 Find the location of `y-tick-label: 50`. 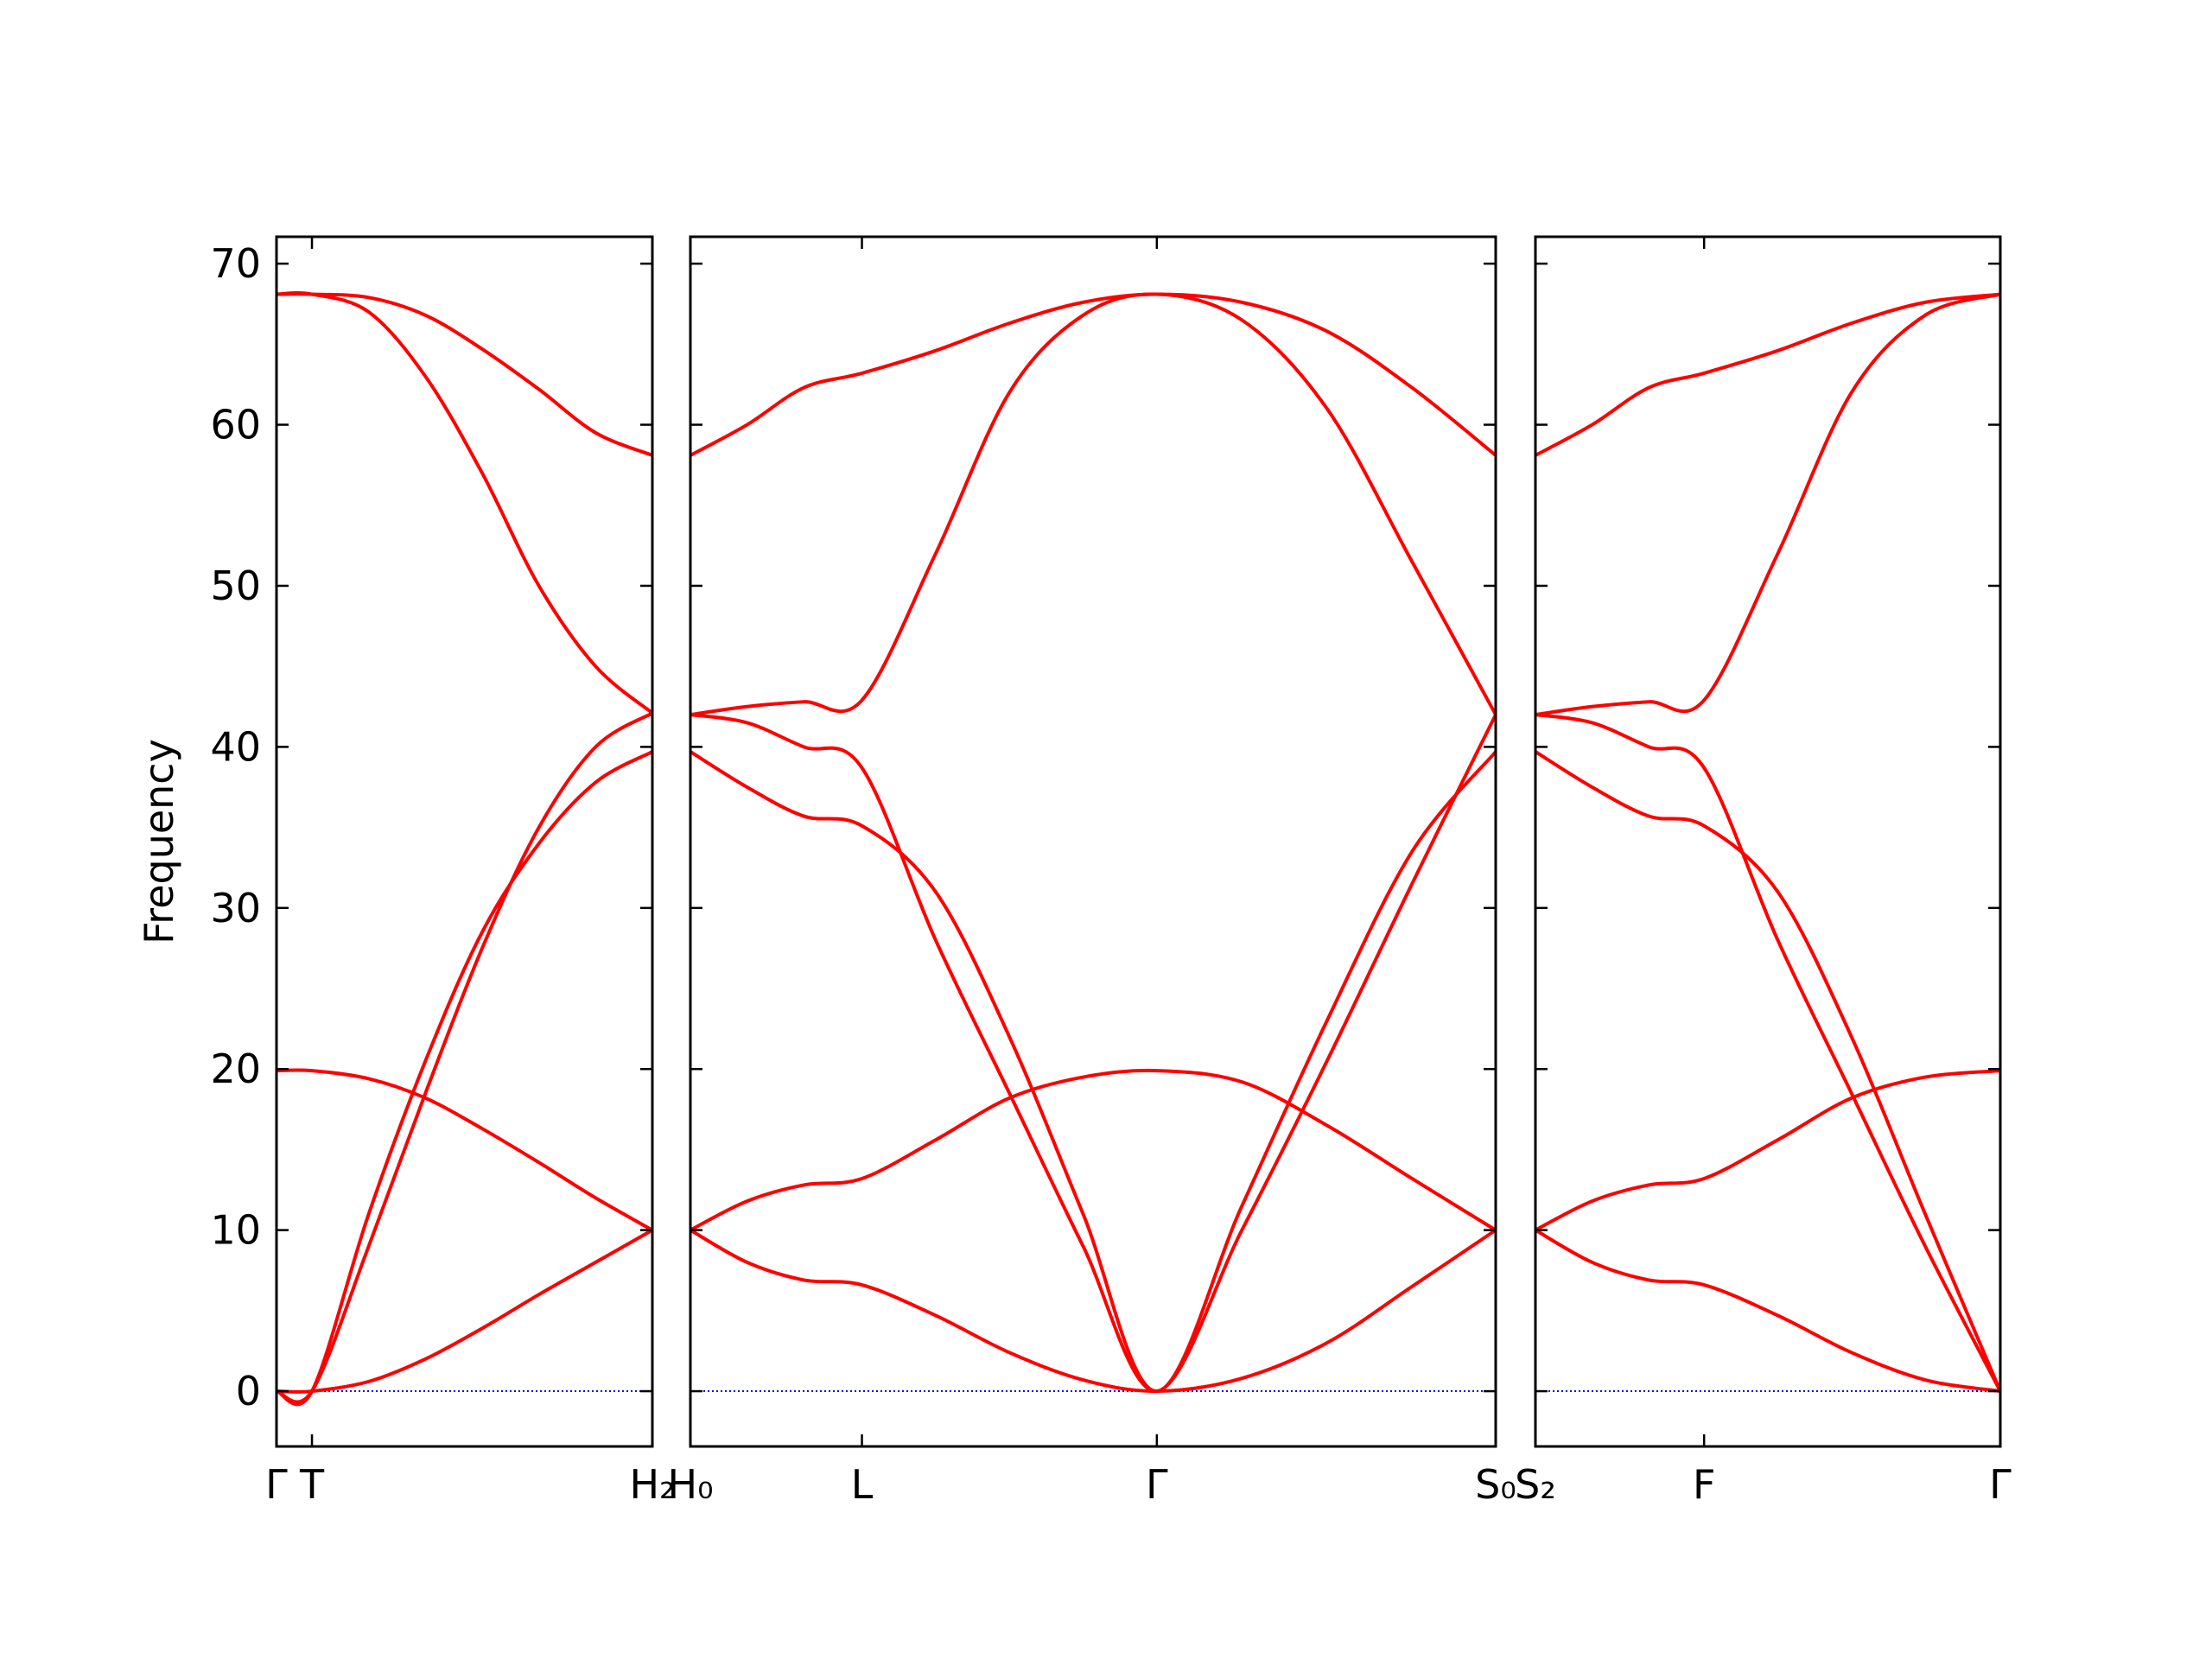

y-tick-label: 50 is located at coordinates (235, 586).